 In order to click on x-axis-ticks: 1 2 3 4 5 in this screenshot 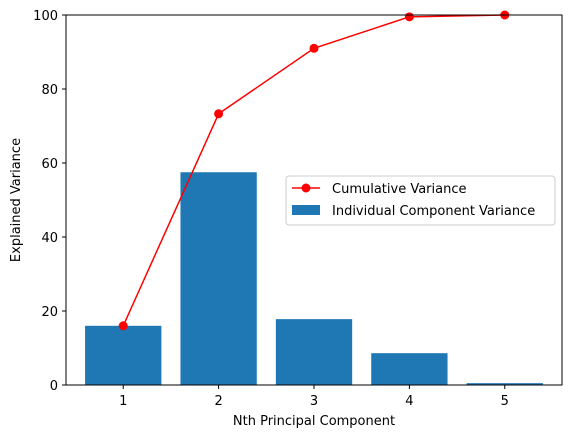, I will do `click(314, 397)`.